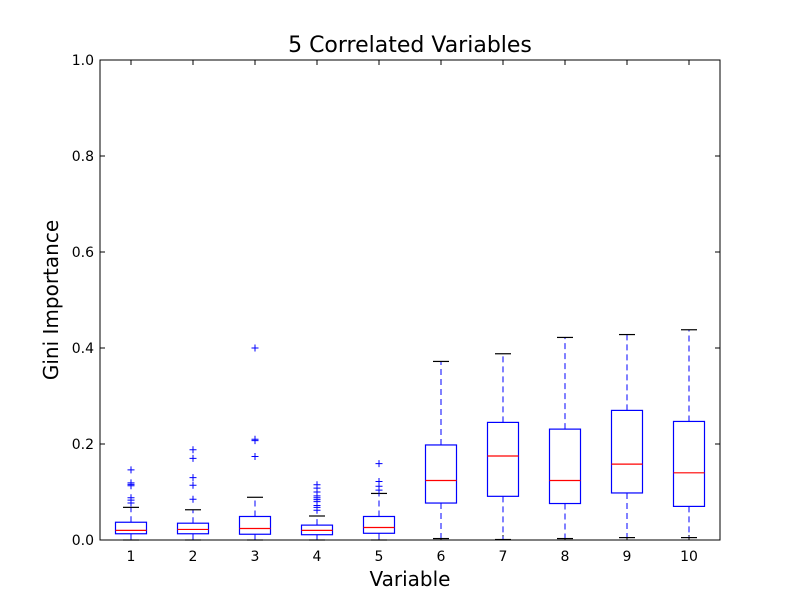 The image size is (800, 605). What do you see at coordinates (83, 253) in the screenshot?
I see `y-tick-label: 0.6` at bounding box center [83, 253].